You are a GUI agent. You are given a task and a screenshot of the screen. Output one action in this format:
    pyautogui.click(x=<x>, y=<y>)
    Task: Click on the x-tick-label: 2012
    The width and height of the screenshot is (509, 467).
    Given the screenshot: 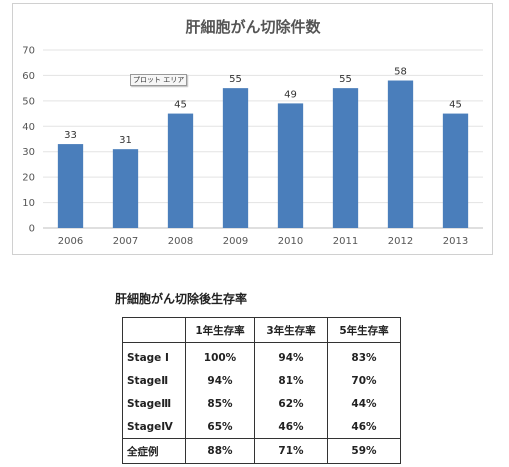 What is the action you would take?
    pyautogui.click(x=400, y=241)
    